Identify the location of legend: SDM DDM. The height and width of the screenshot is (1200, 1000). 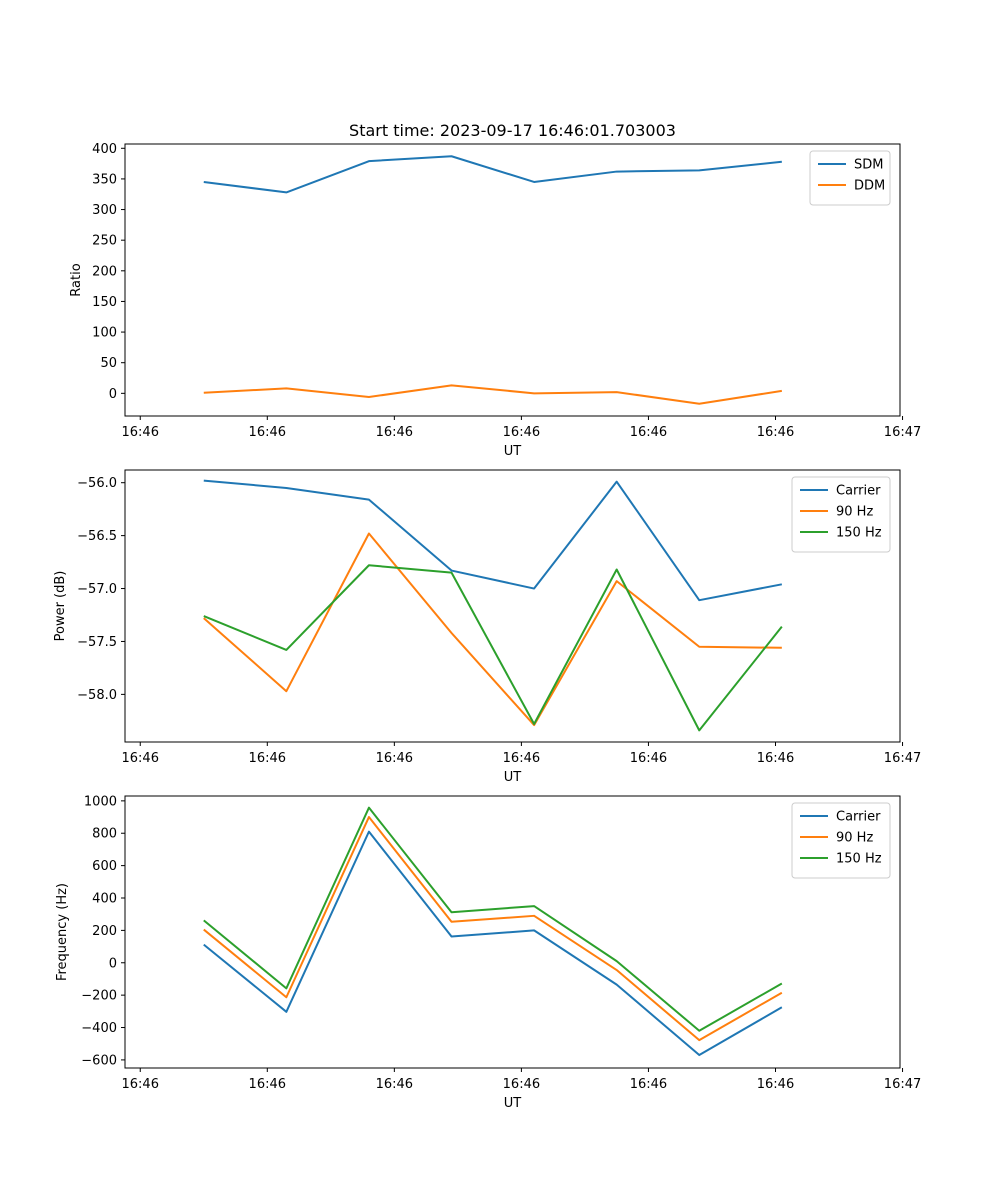
(850, 178).